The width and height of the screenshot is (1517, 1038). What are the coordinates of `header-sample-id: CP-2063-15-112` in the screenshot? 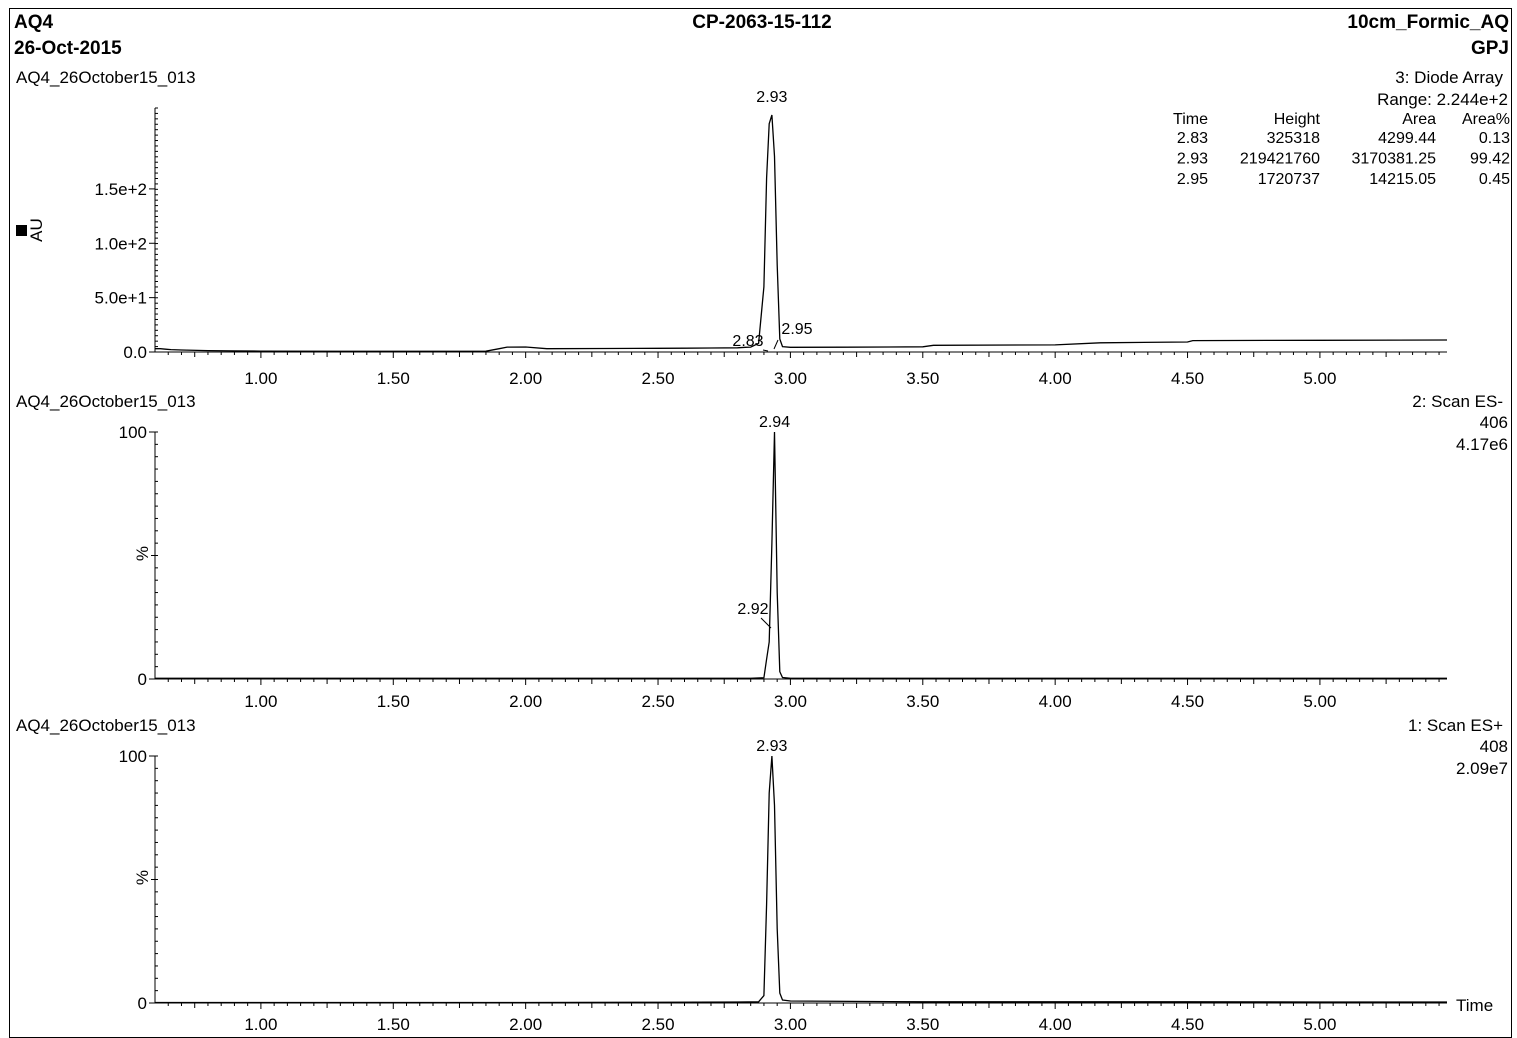 It's located at (762, 22).